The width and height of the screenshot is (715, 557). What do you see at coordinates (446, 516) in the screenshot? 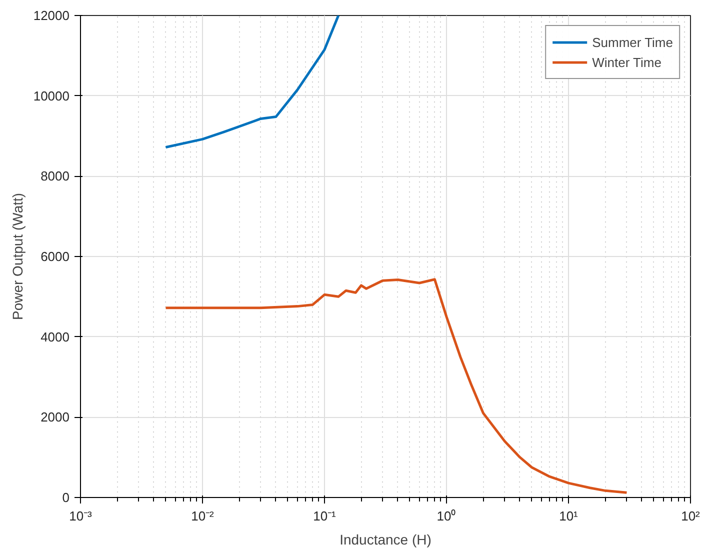
I see `x-tick-label: 10⁰` at bounding box center [446, 516].